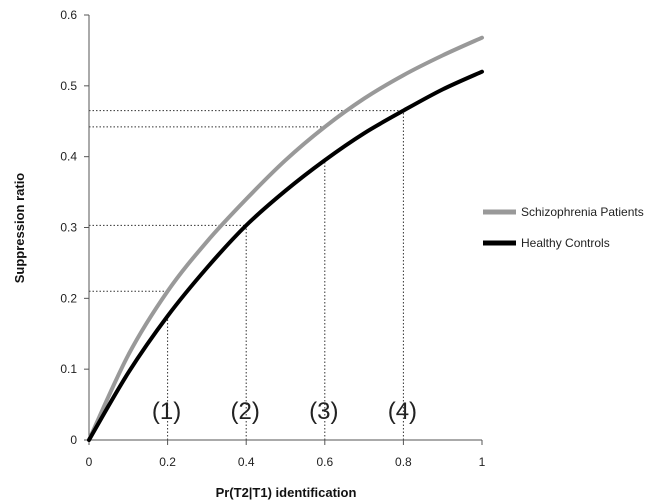 This screenshot has width=667, height=500. What do you see at coordinates (73, 440) in the screenshot?
I see `y-tick-label: 0` at bounding box center [73, 440].